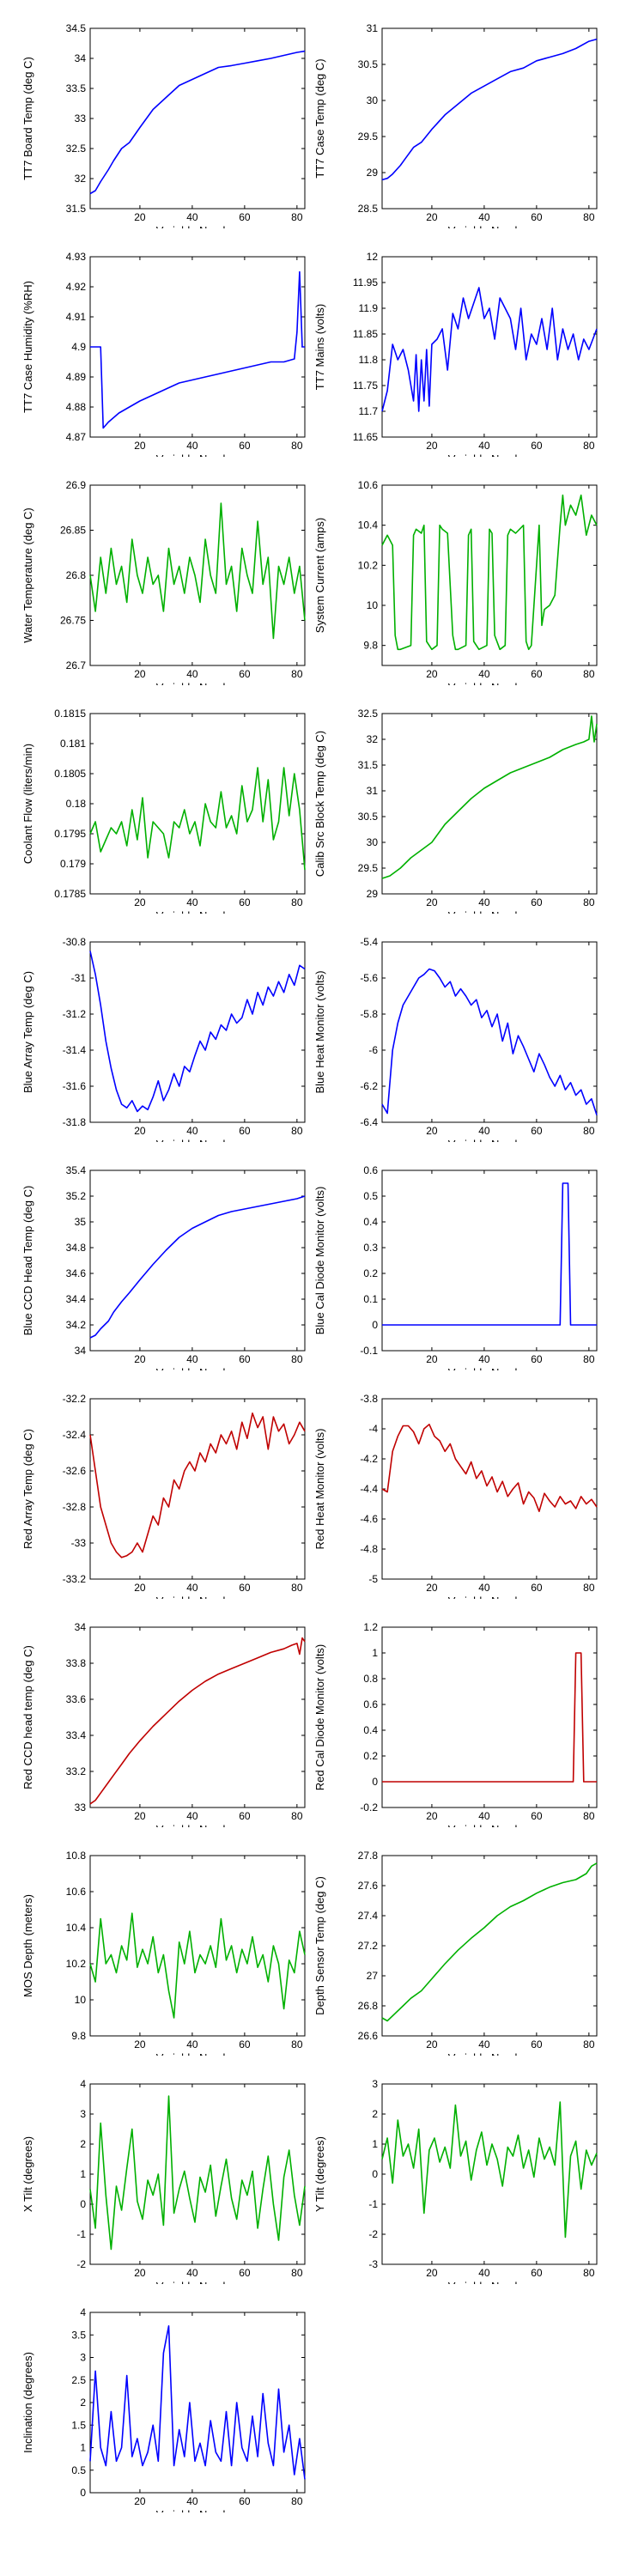  Describe the element at coordinates (75, 1507) in the screenshot. I see `y-tick-label: -32.8` at that location.